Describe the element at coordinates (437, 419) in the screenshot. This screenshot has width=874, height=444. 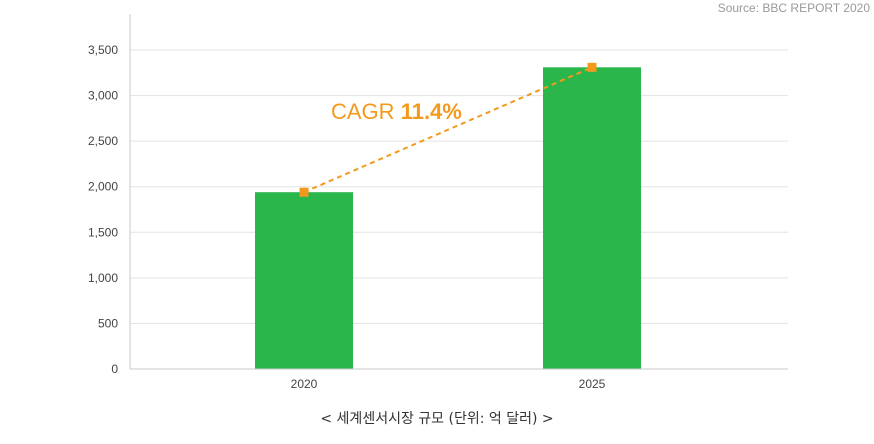
I see `chart-caption: < 세계센서시장 규모 (단위: 억 달러) >` at that location.